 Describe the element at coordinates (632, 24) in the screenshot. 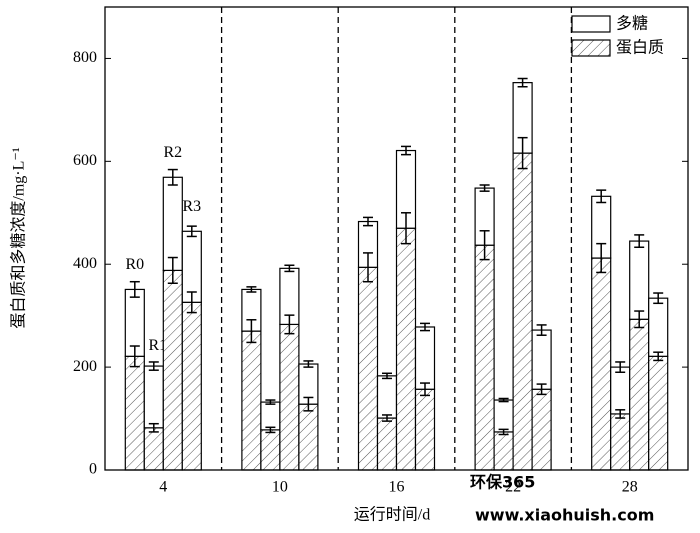

I see `legend-label: 多糖` at that location.